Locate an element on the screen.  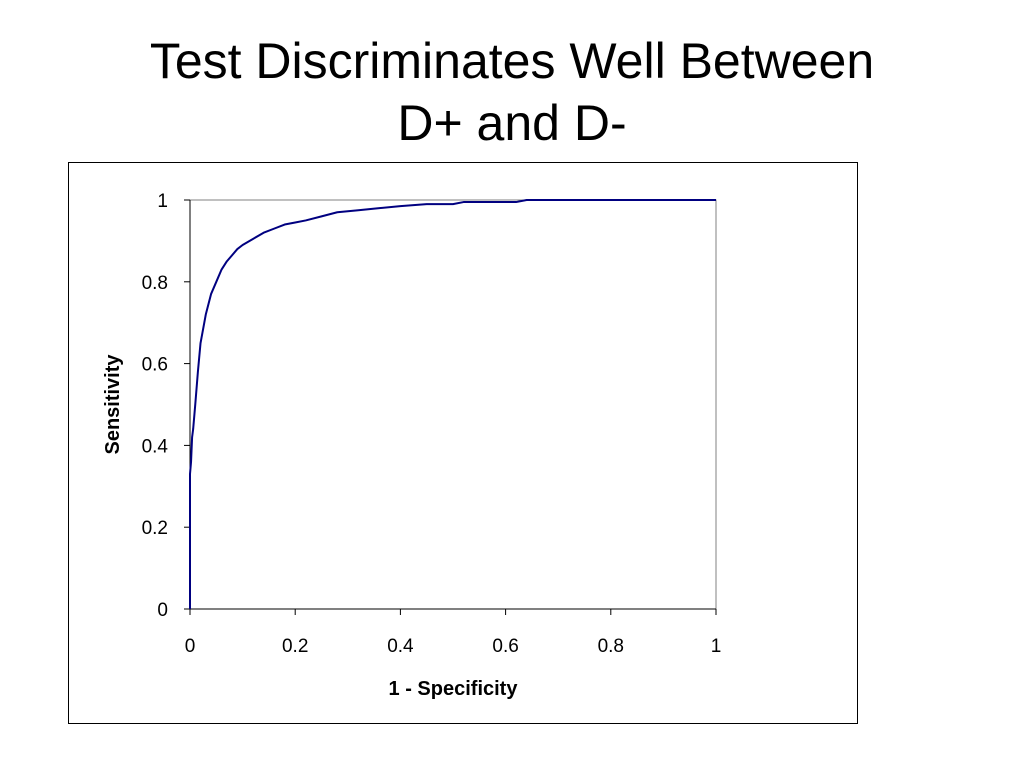
y-tick-label: 0.2 is located at coordinates (155, 528).